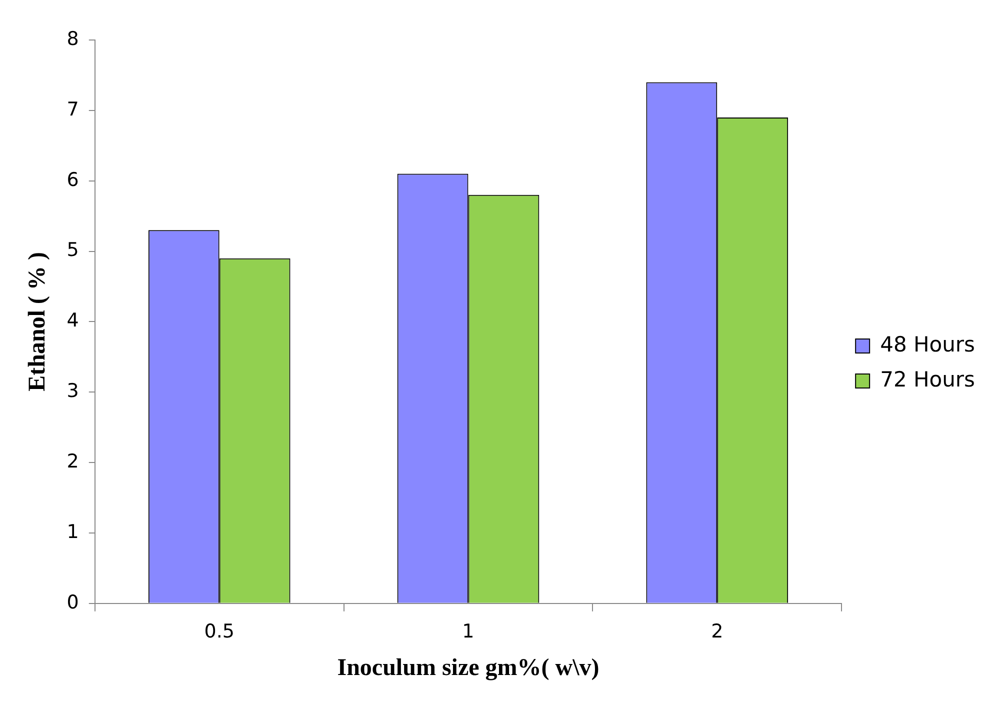 The height and width of the screenshot is (717, 995). I want to click on legend-label: 72 Hours, so click(927, 379).